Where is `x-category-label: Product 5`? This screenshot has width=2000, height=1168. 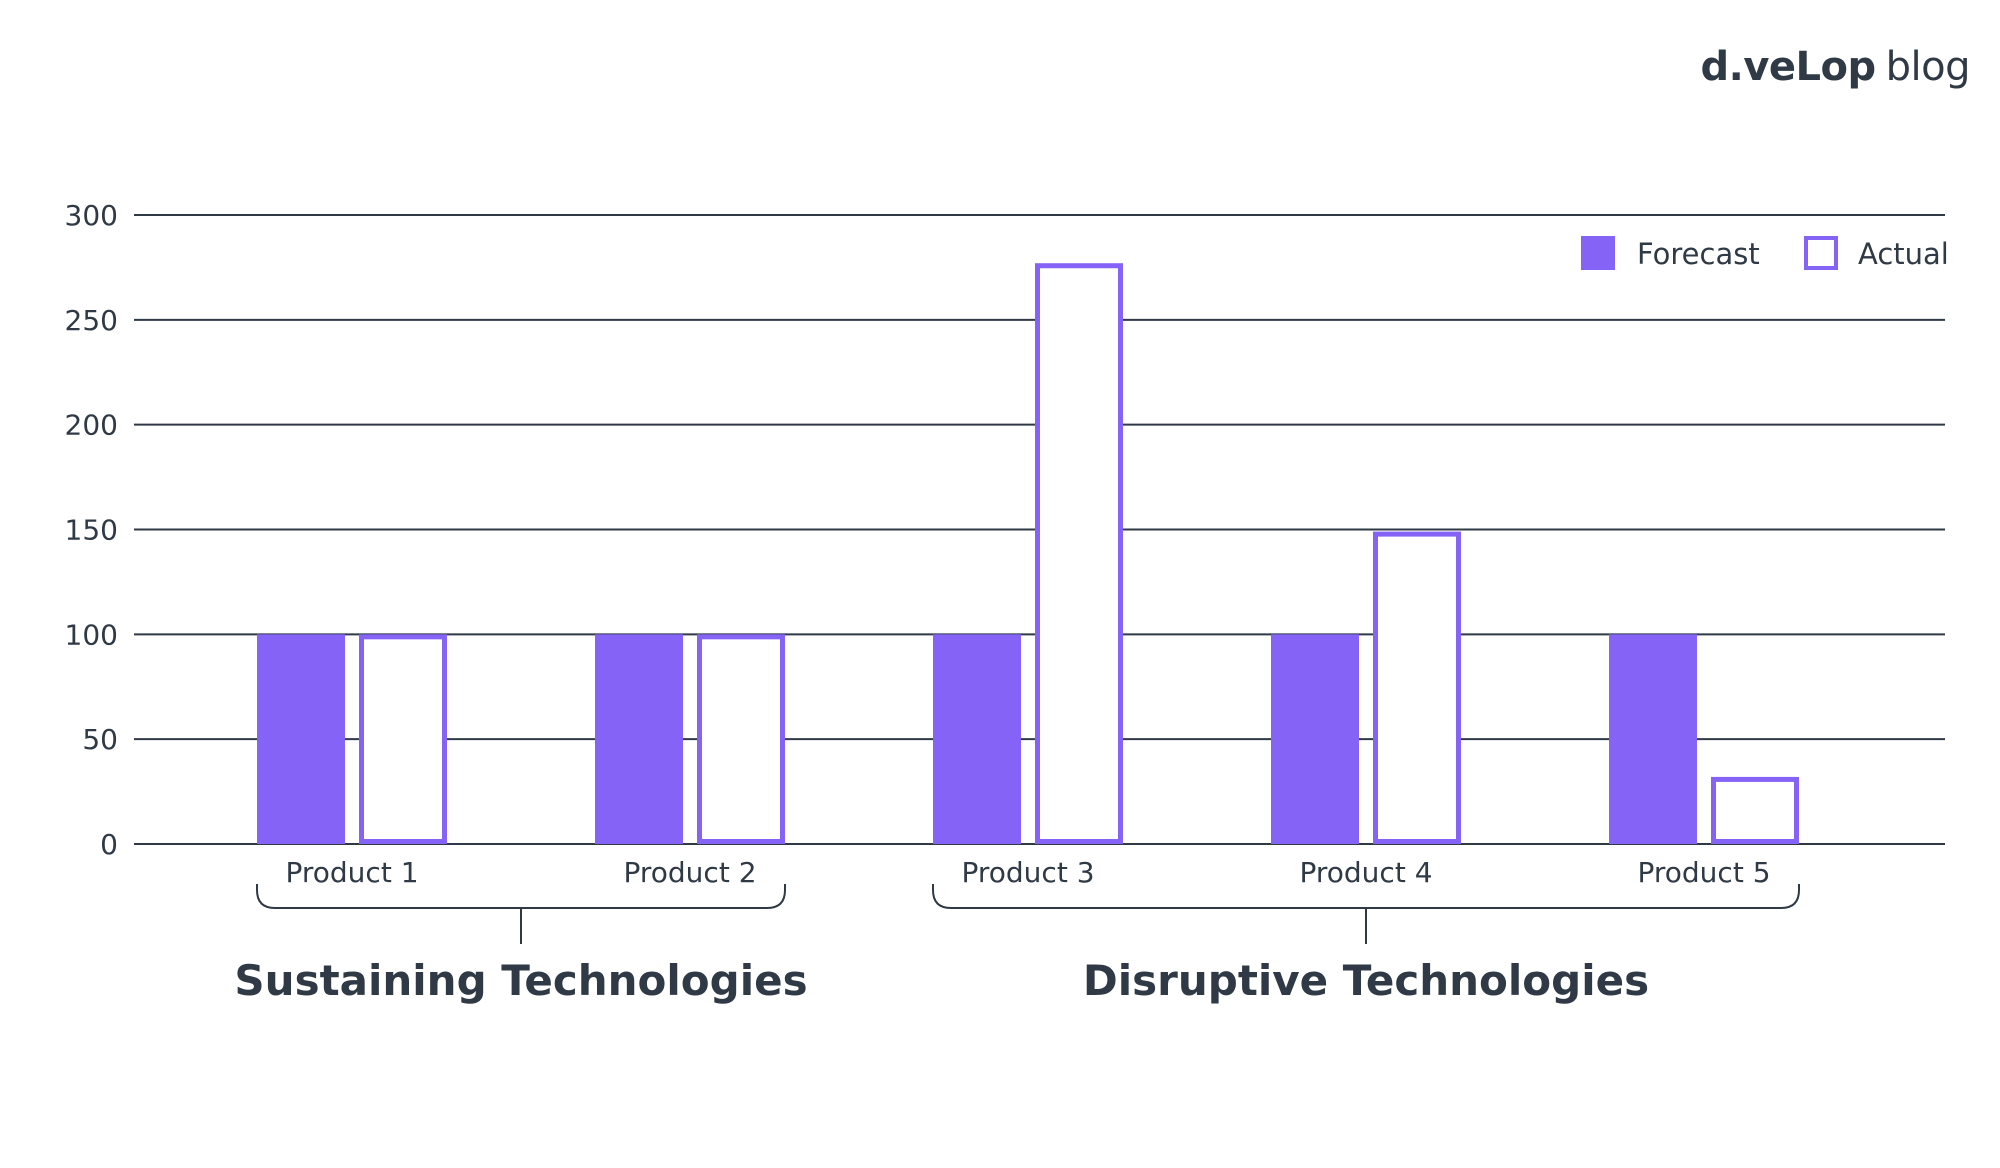 x-category-label: Product 5 is located at coordinates (1703, 872).